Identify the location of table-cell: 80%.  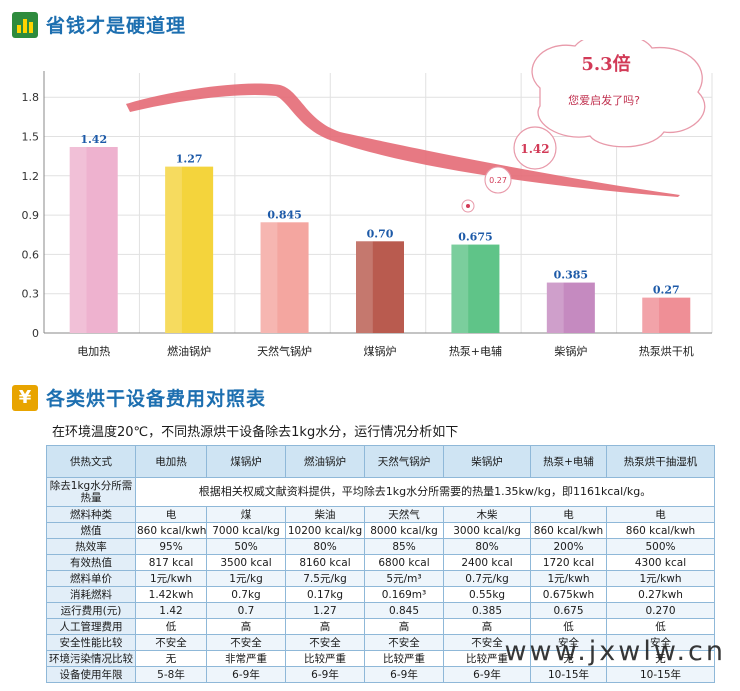
(487, 546).